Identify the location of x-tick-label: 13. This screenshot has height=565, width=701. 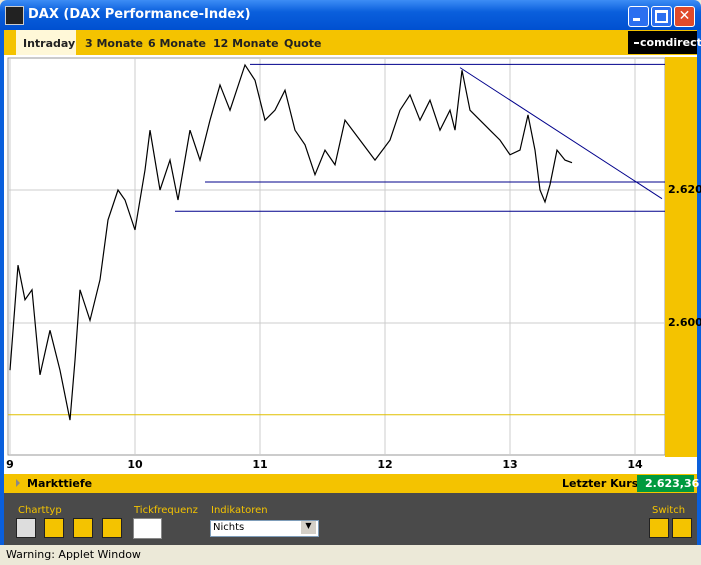
(509, 464).